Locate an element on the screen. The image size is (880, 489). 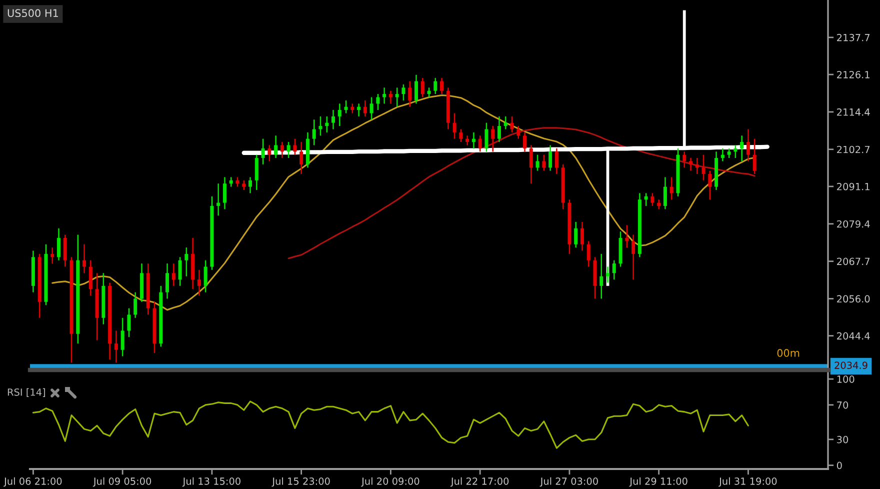
x-tick-label: Jul 13 15:00 is located at coordinates (211, 482).